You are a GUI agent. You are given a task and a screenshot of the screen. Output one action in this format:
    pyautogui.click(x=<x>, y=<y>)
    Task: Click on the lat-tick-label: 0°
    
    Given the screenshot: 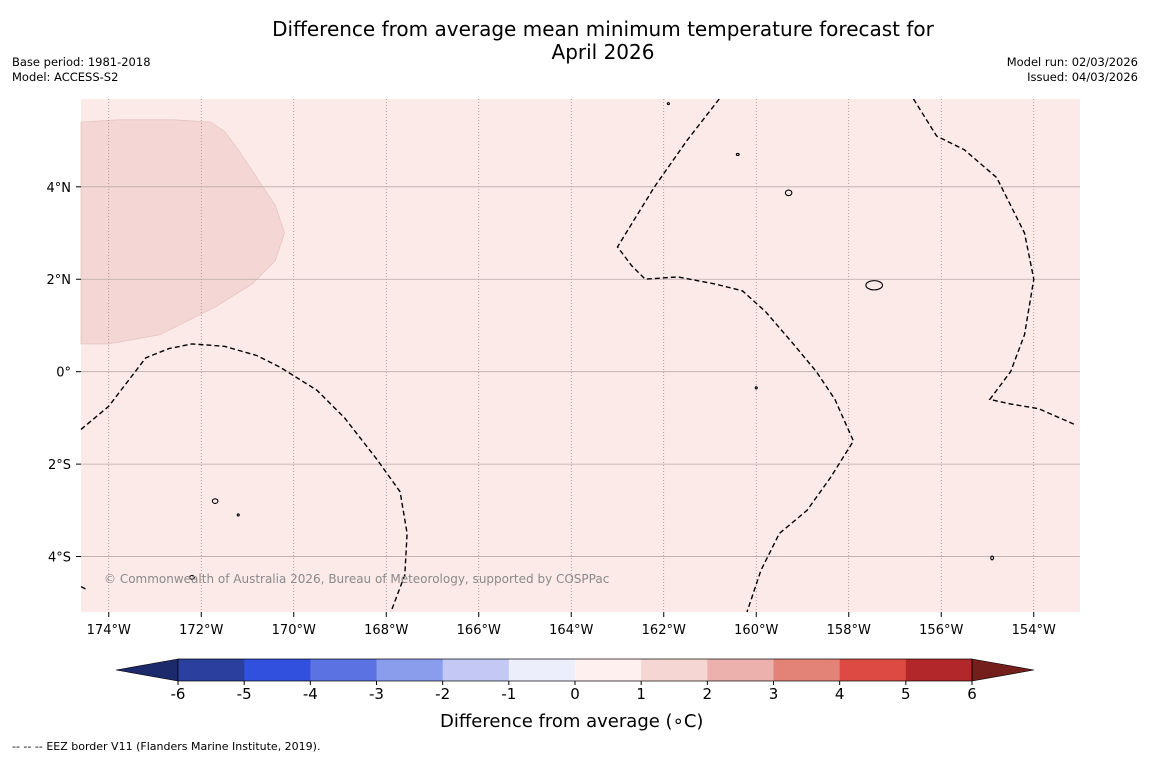 What is the action you would take?
    pyautogui.click(x=63, y=373)
    